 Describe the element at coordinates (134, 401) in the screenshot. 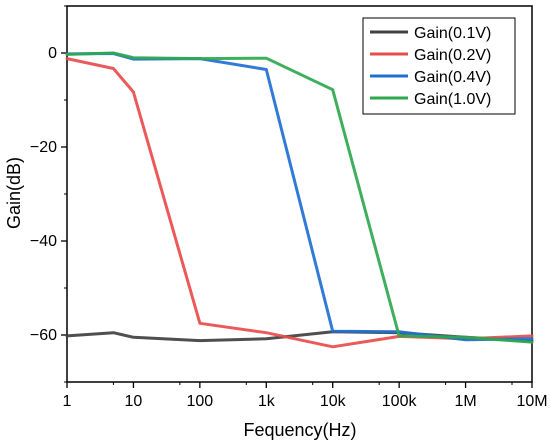

I see `x-tick-label: 10` at that location.